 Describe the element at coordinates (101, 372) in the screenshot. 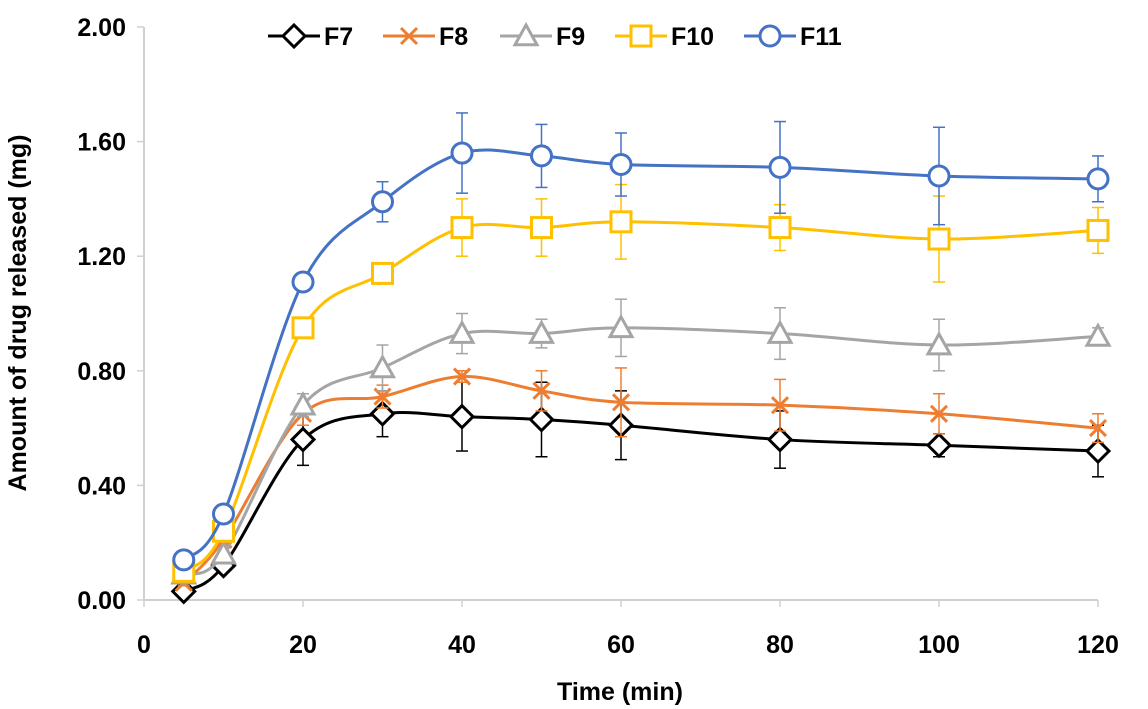

I see `y-tick-label: 0.80` at that location.